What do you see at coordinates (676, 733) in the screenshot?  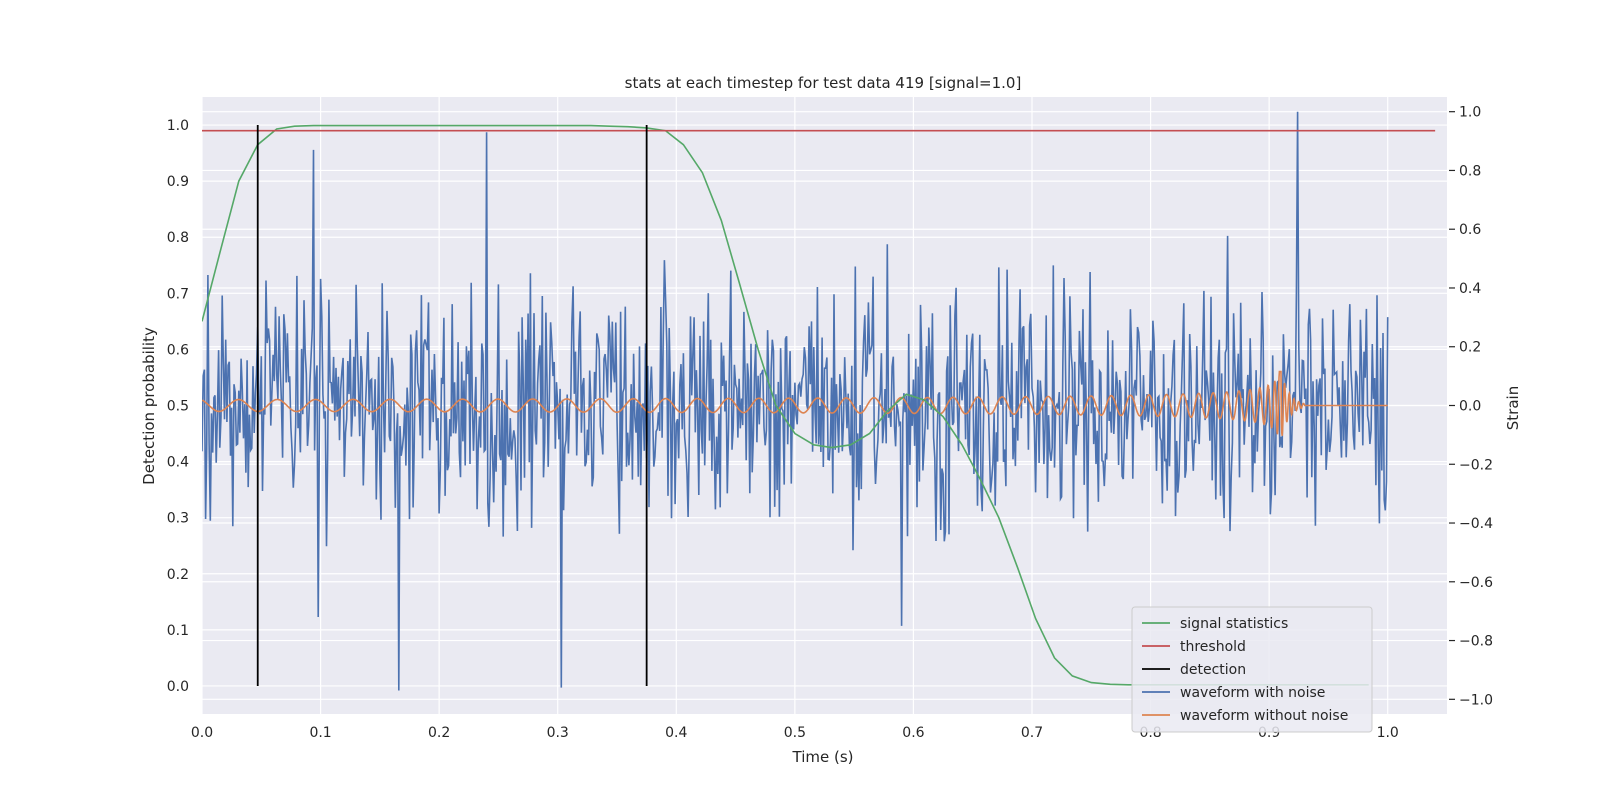 I see `x-tick-label: 0.4` at bounding box center [676, 733].